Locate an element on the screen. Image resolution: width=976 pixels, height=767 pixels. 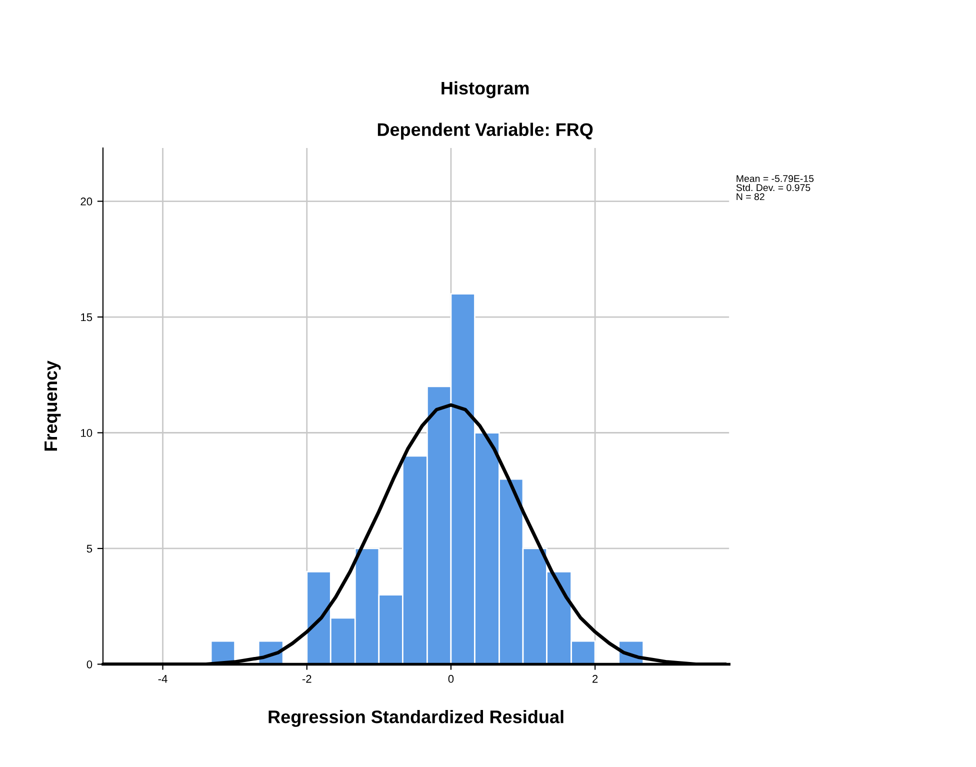
x-tick-label: -2 is located at coordinates (307, 678).